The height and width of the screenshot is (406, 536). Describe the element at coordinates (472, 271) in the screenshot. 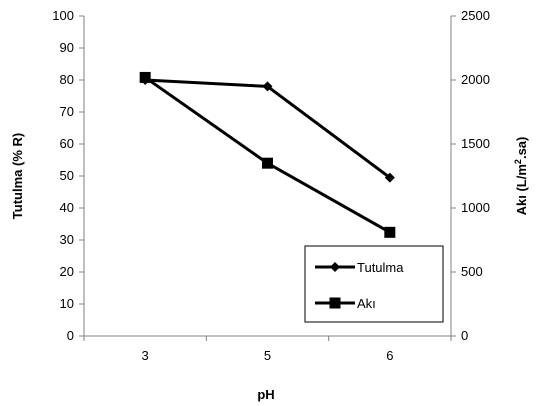

I see `right-tick-label: 500` at that location.